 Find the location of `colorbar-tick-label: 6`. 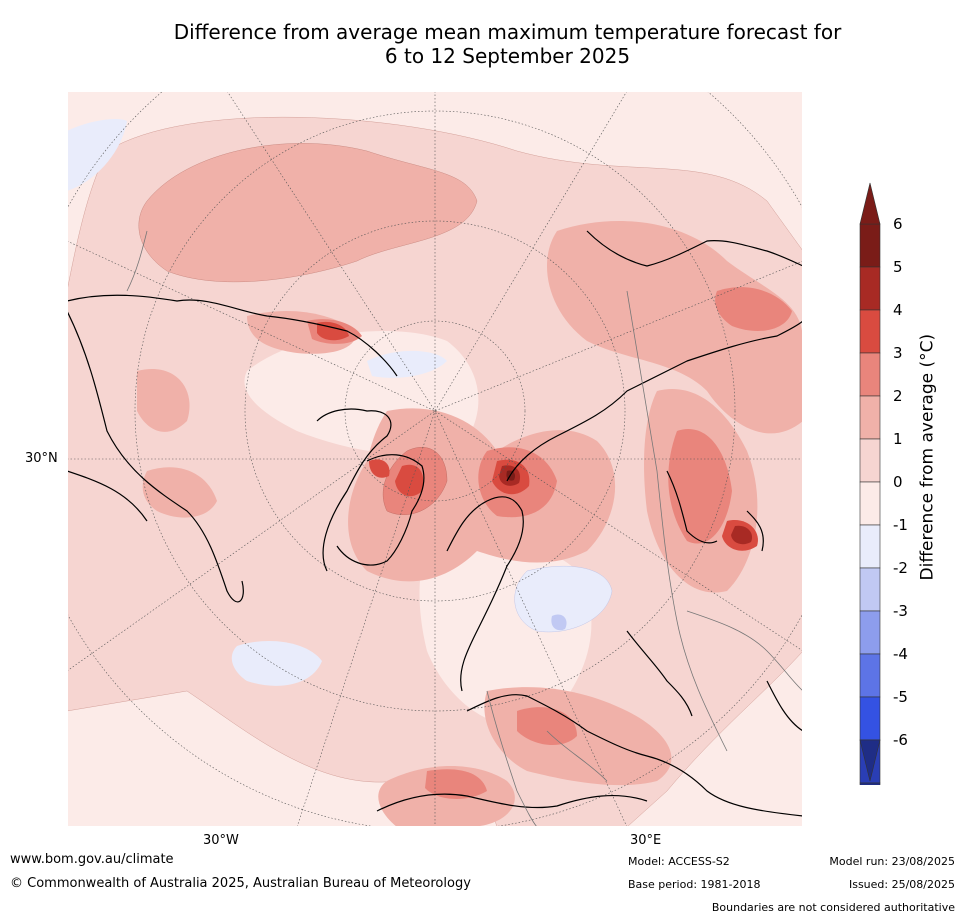

colorbar-tick-label: 6 is located at coordinates (898, 224).